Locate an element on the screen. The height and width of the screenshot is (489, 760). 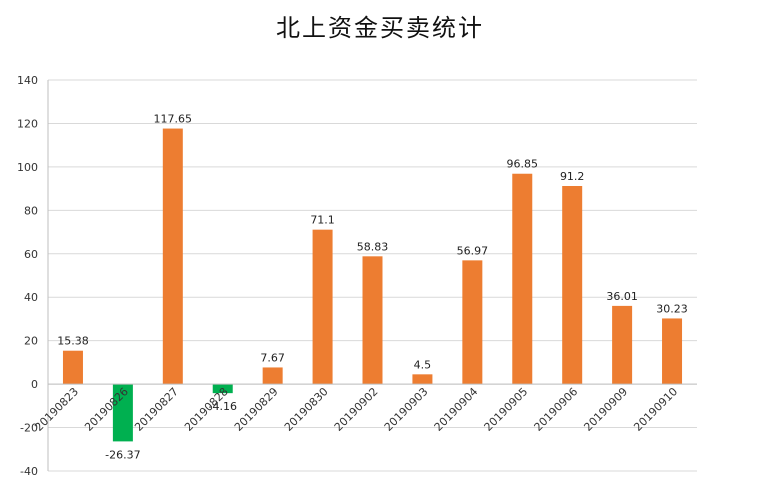
data-label: 71.1 is located at coordinates (322, 220).